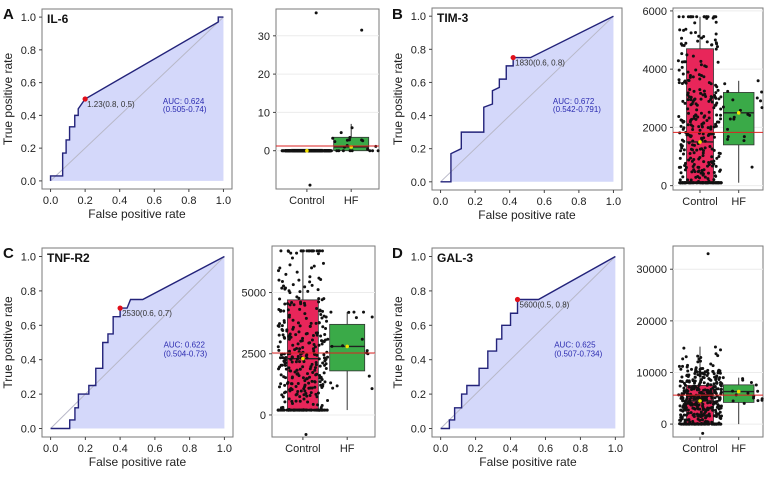 This screenshot has width=768, height=481. What do you see at coordinates (527, 99) in the screenshot?
I see `roc-diagonal` at bounding box center [527, 99].